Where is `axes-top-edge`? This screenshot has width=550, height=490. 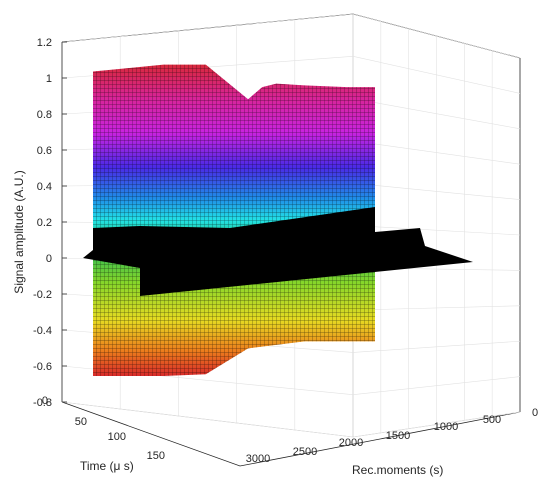
axes-top-edge is located at coordinates (291, 36).